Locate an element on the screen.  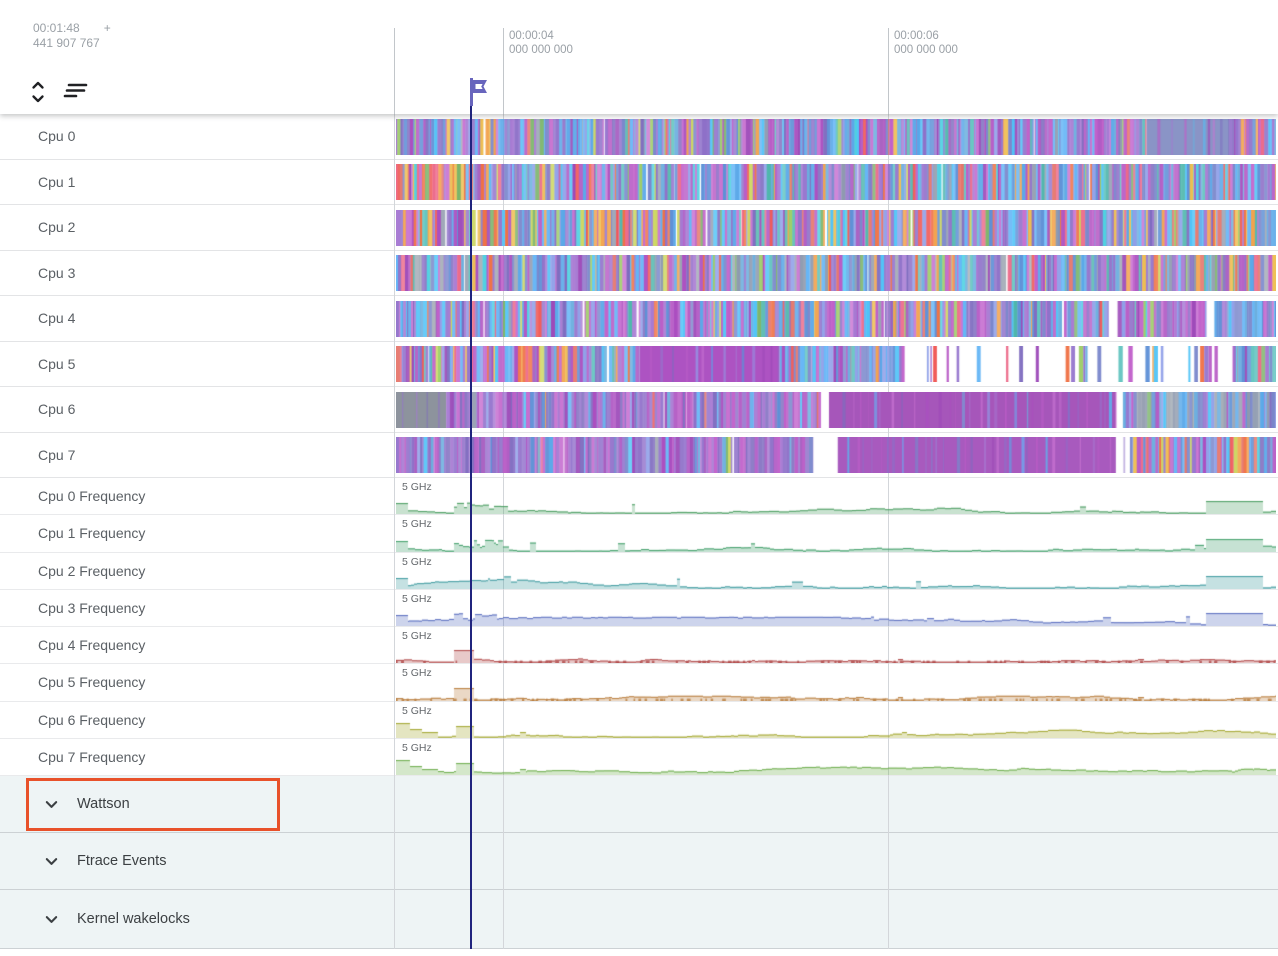
cpu-frequency-track-row: Cpu 7 Frequency 5 GHz is located at coordinates (639, 757).